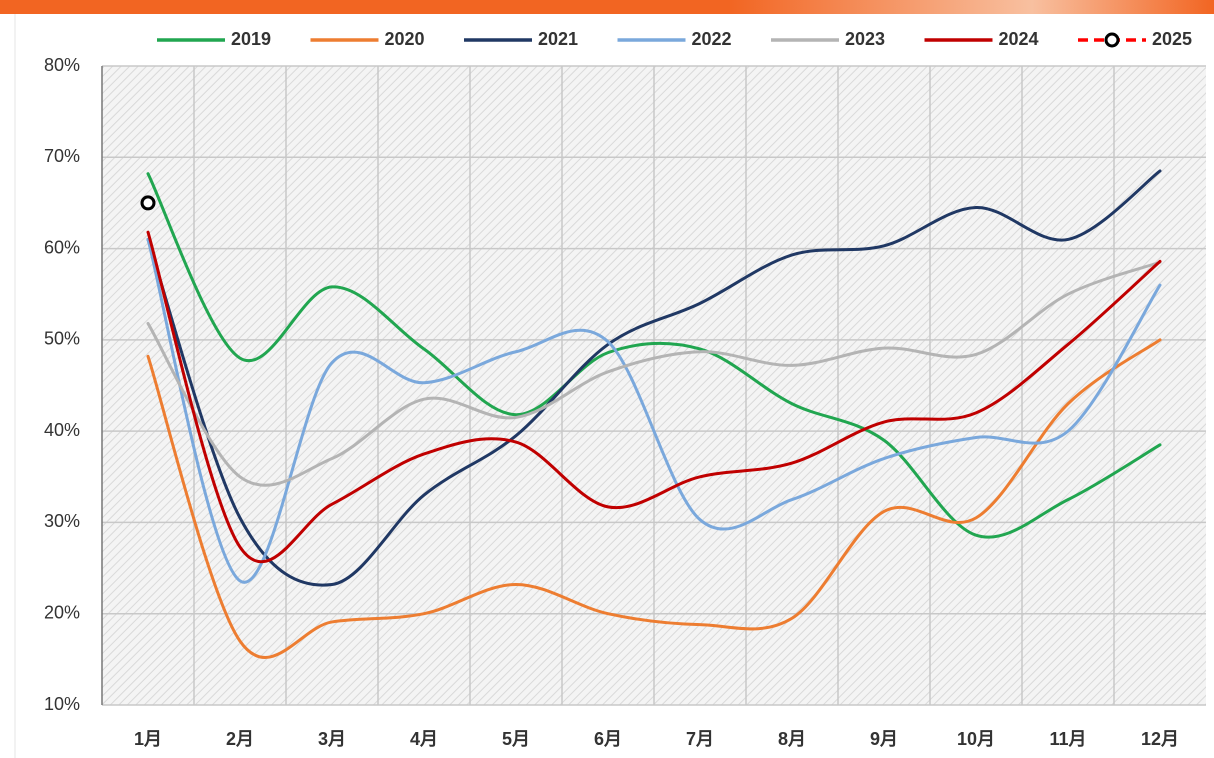 The height and width of the screenshot is (758, 1214). What do you see at coordinates (1067, 739) in the screenshot?
I see `x-tick-label: 11月` at bounding box center [1067, 739].